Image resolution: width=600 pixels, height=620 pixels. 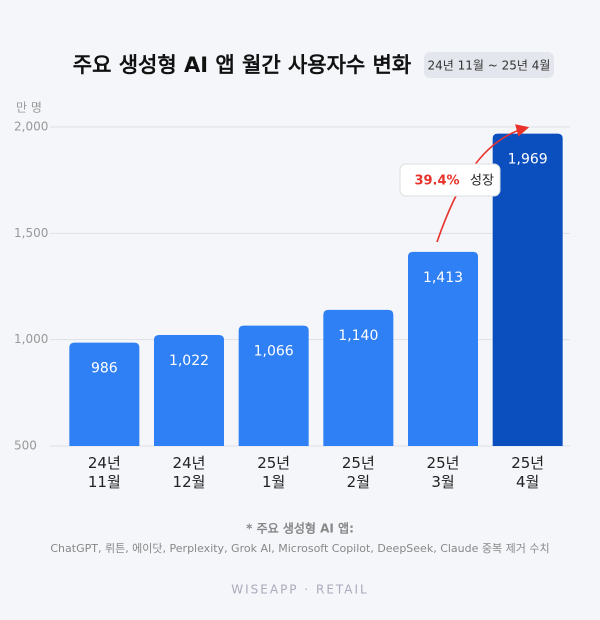 I want to click on value-label: 1,969, so click(x=528, y=160).